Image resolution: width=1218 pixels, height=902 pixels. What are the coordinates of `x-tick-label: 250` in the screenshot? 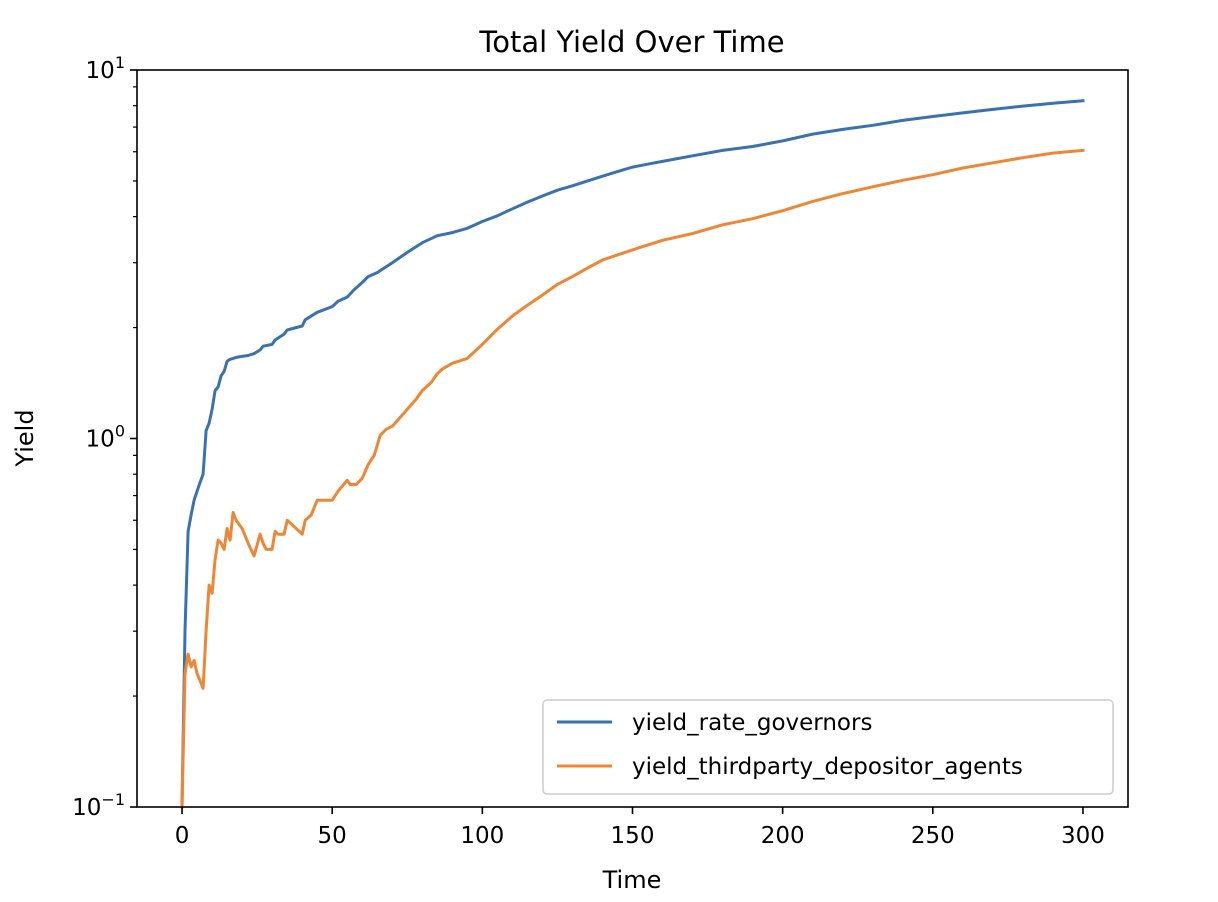 It's located at (933, 836).